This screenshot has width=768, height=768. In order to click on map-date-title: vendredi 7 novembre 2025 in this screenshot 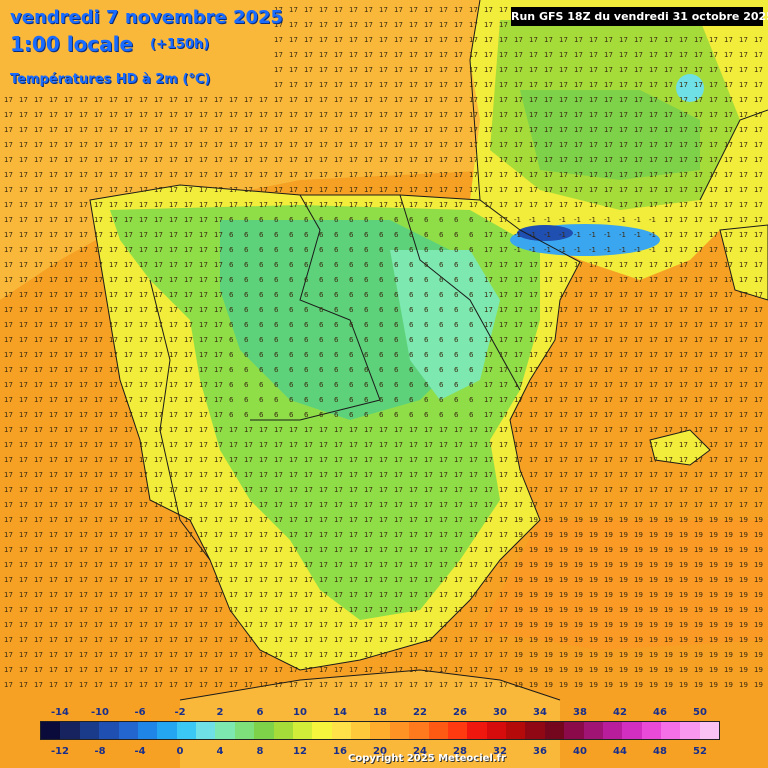, I will do `click(147, 17)`.